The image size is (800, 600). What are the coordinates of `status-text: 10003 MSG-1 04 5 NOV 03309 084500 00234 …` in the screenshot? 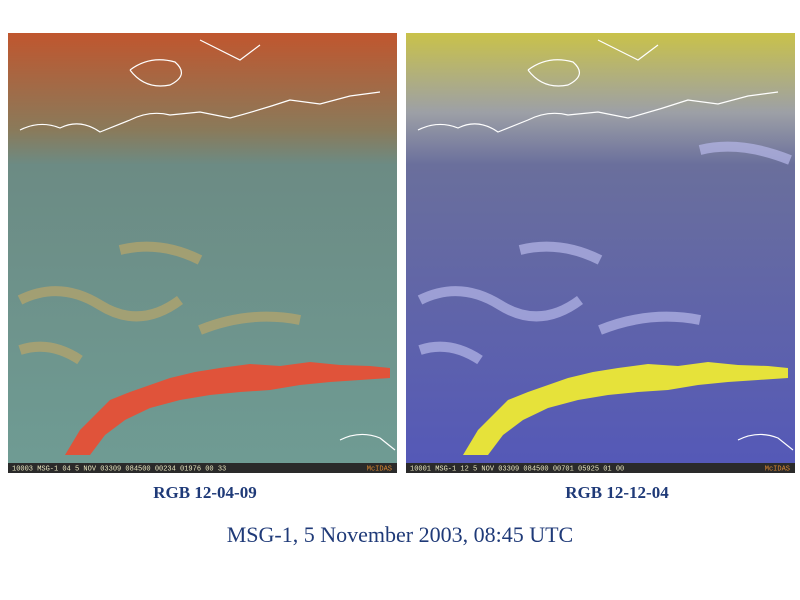 It's located at (119, 470).